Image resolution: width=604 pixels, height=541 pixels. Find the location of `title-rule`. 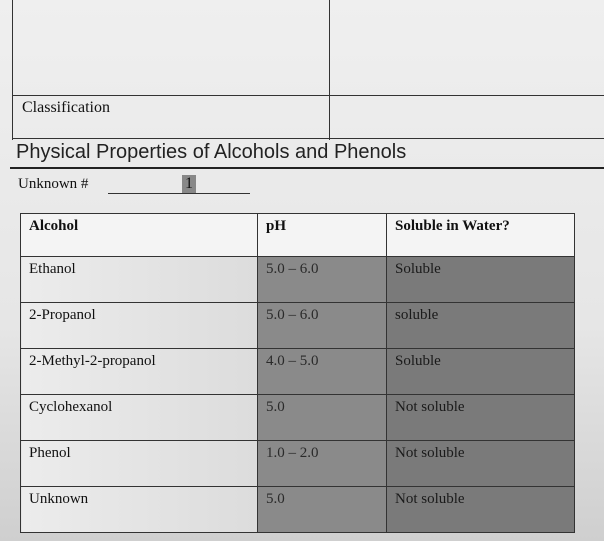

title-rule is located at coordinates (307, 168).